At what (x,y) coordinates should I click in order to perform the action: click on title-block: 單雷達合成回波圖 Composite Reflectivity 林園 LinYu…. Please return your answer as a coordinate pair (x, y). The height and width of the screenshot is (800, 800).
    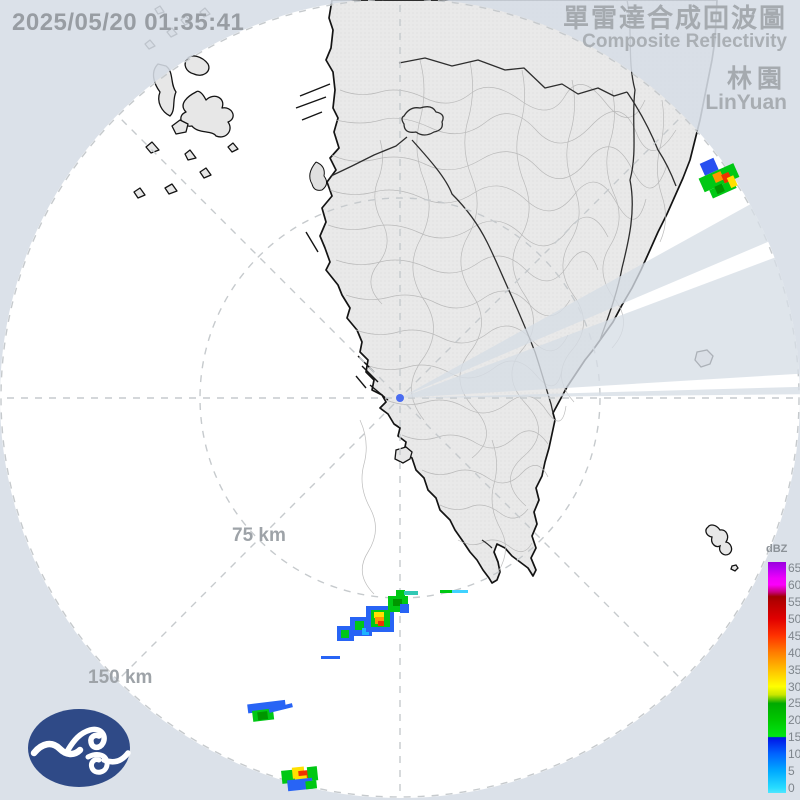
    Looking at the image, I should click on (674, 59).